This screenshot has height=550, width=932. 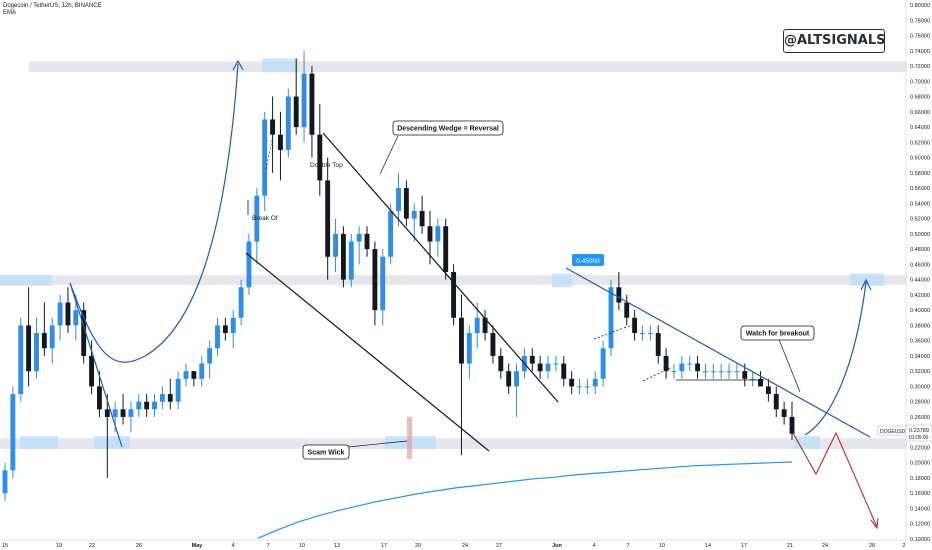 What do you see at coordinates (920, 174) in the screenshot?
I see `price-tick-label: 0.58000` at bounding box center [920, 174].